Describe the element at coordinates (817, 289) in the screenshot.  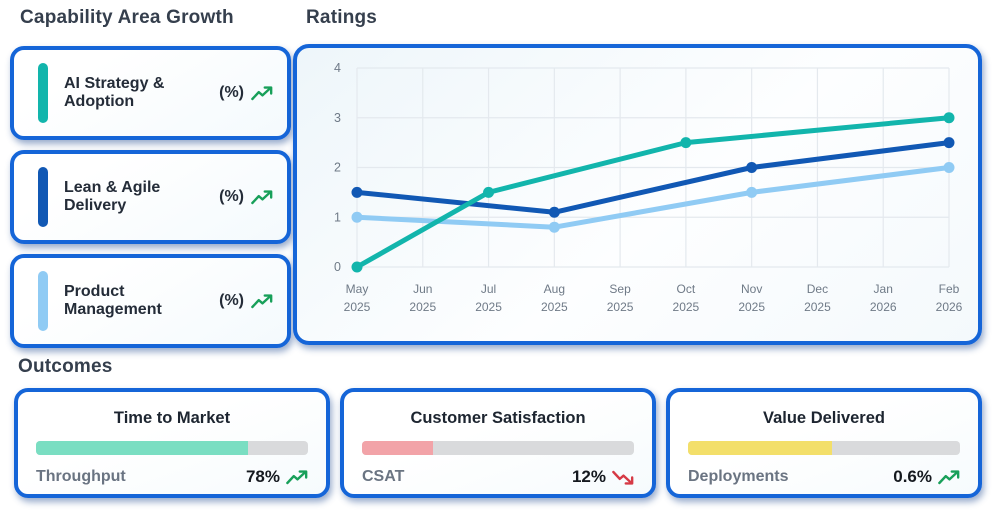
I see `svg-text: Dec` at that location.